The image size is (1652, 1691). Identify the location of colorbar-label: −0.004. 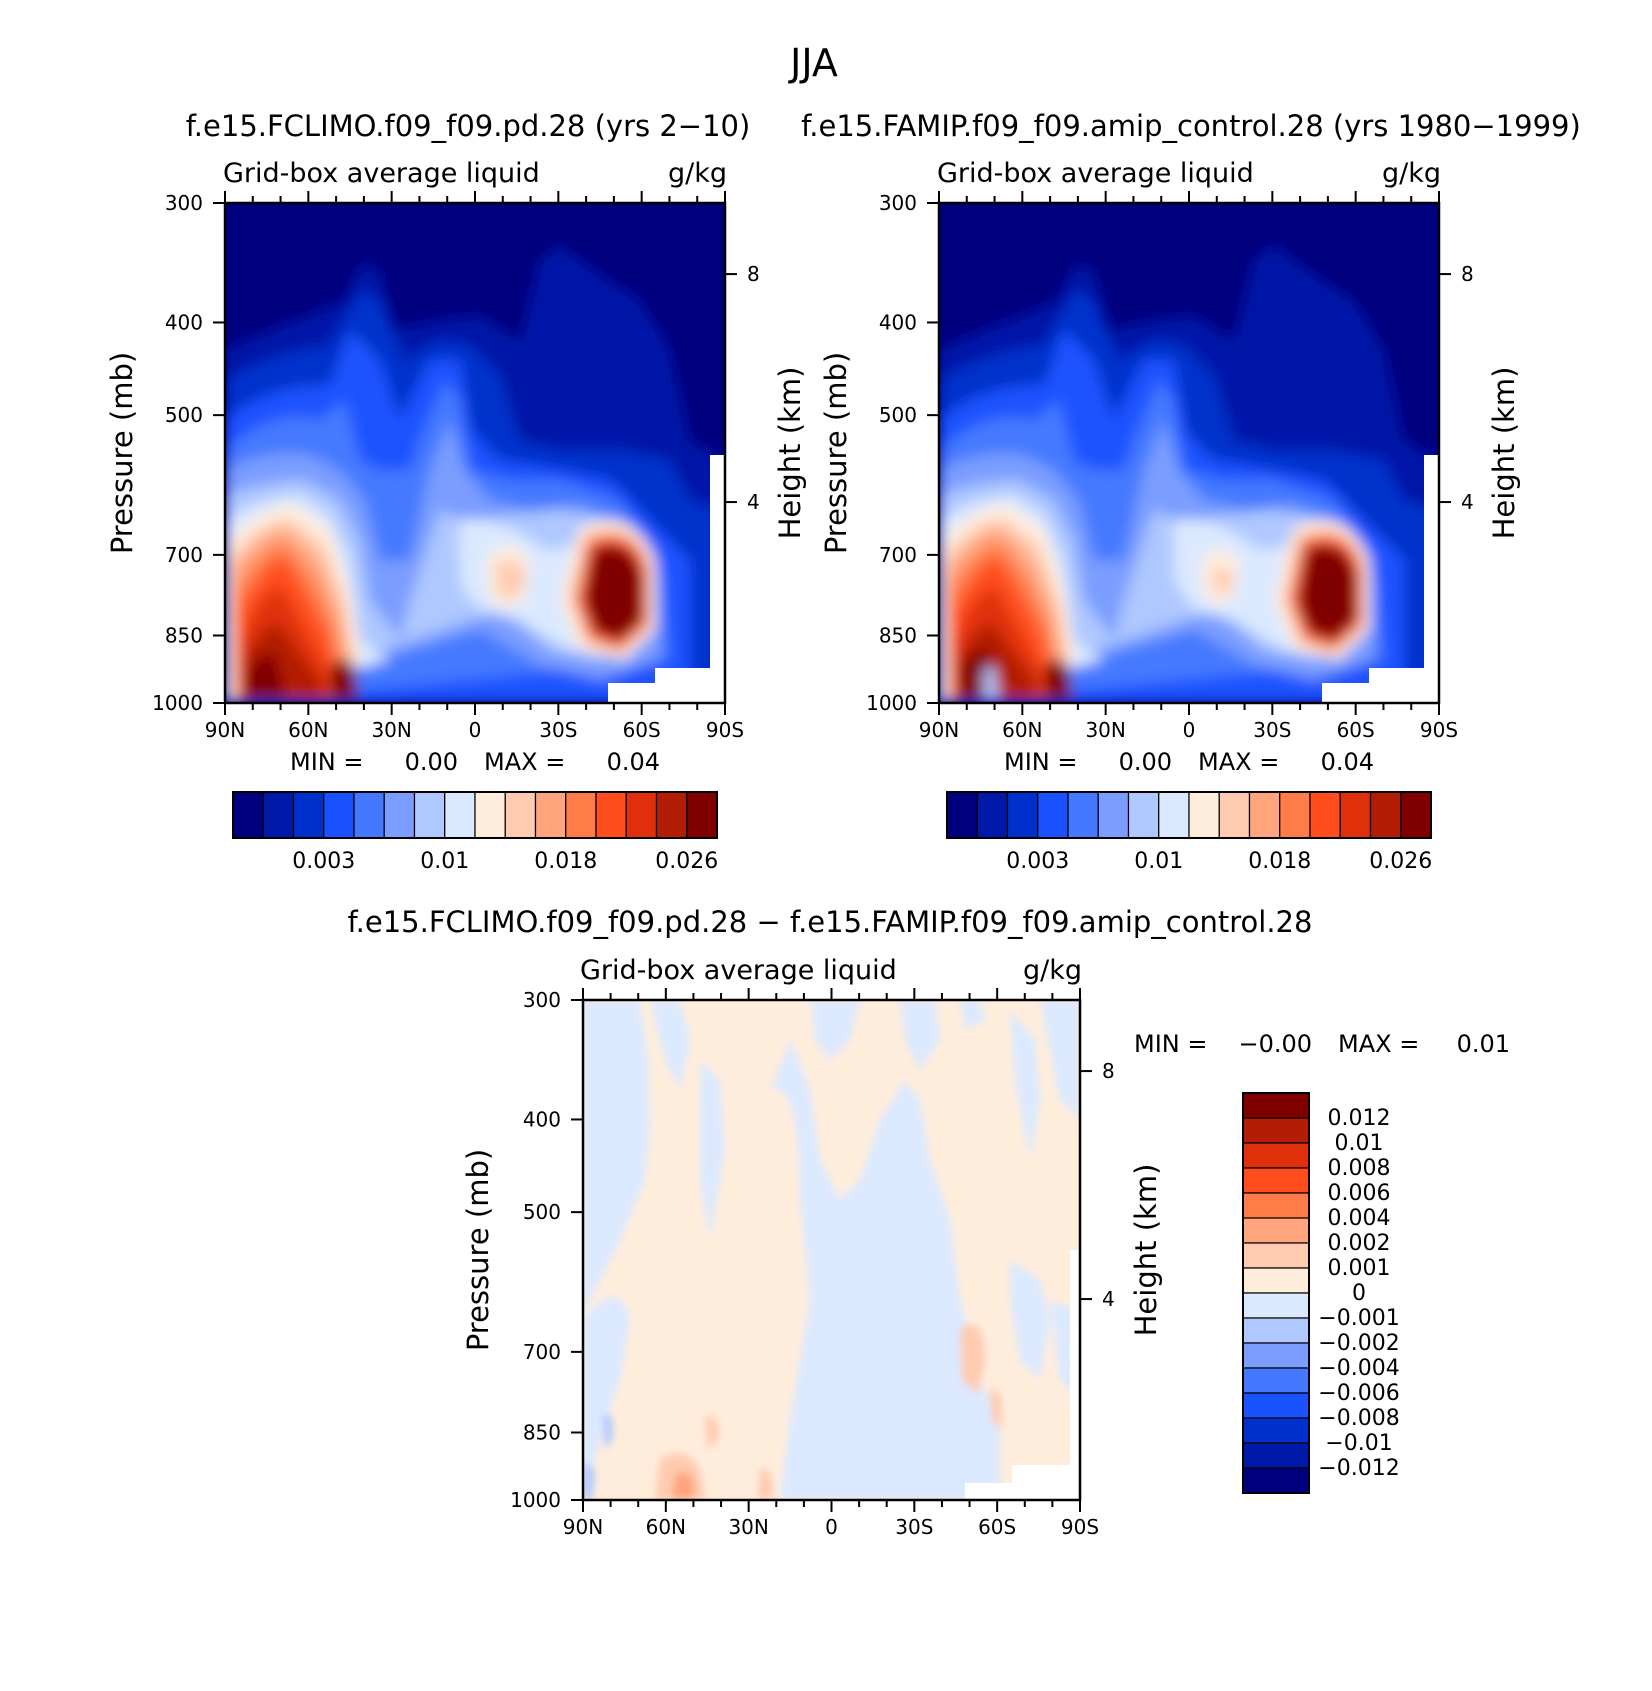
(1358, 1368).